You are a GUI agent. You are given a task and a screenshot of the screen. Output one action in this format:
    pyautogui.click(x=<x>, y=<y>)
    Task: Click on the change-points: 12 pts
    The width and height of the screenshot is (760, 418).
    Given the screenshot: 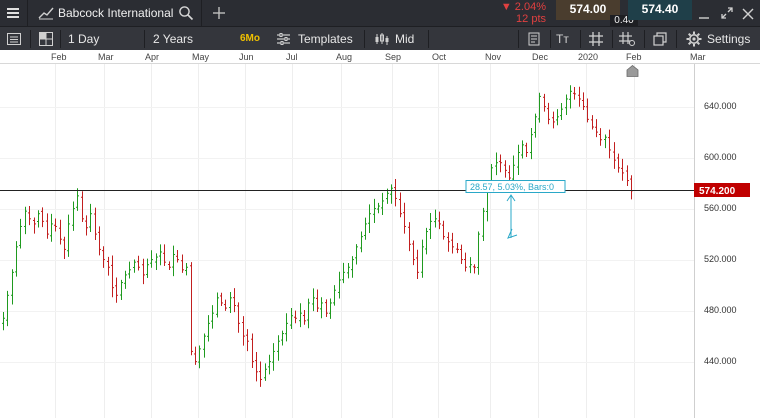 What is the action you would take?
    pyautogui.click(x=531, y=19)
    